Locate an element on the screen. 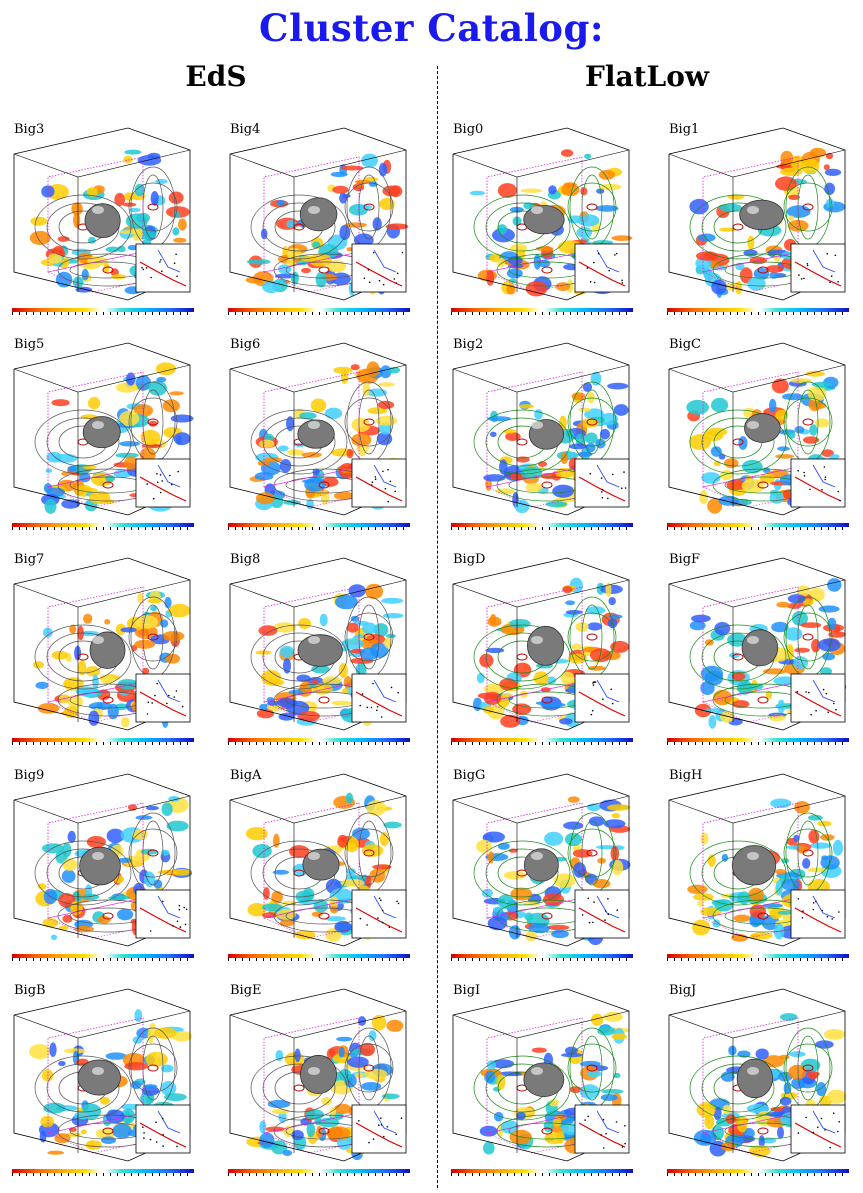  cluster-panel-label: Big9 is located at coordinates (29, 775).